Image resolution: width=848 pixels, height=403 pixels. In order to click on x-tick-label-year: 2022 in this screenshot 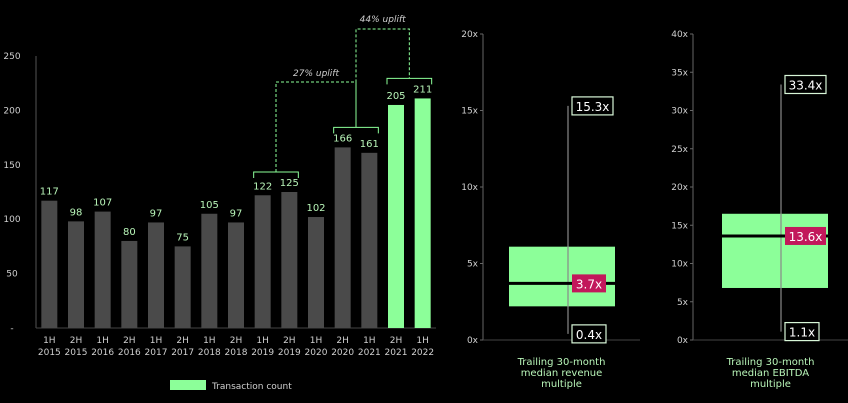, I will do `click(422, 353)`.